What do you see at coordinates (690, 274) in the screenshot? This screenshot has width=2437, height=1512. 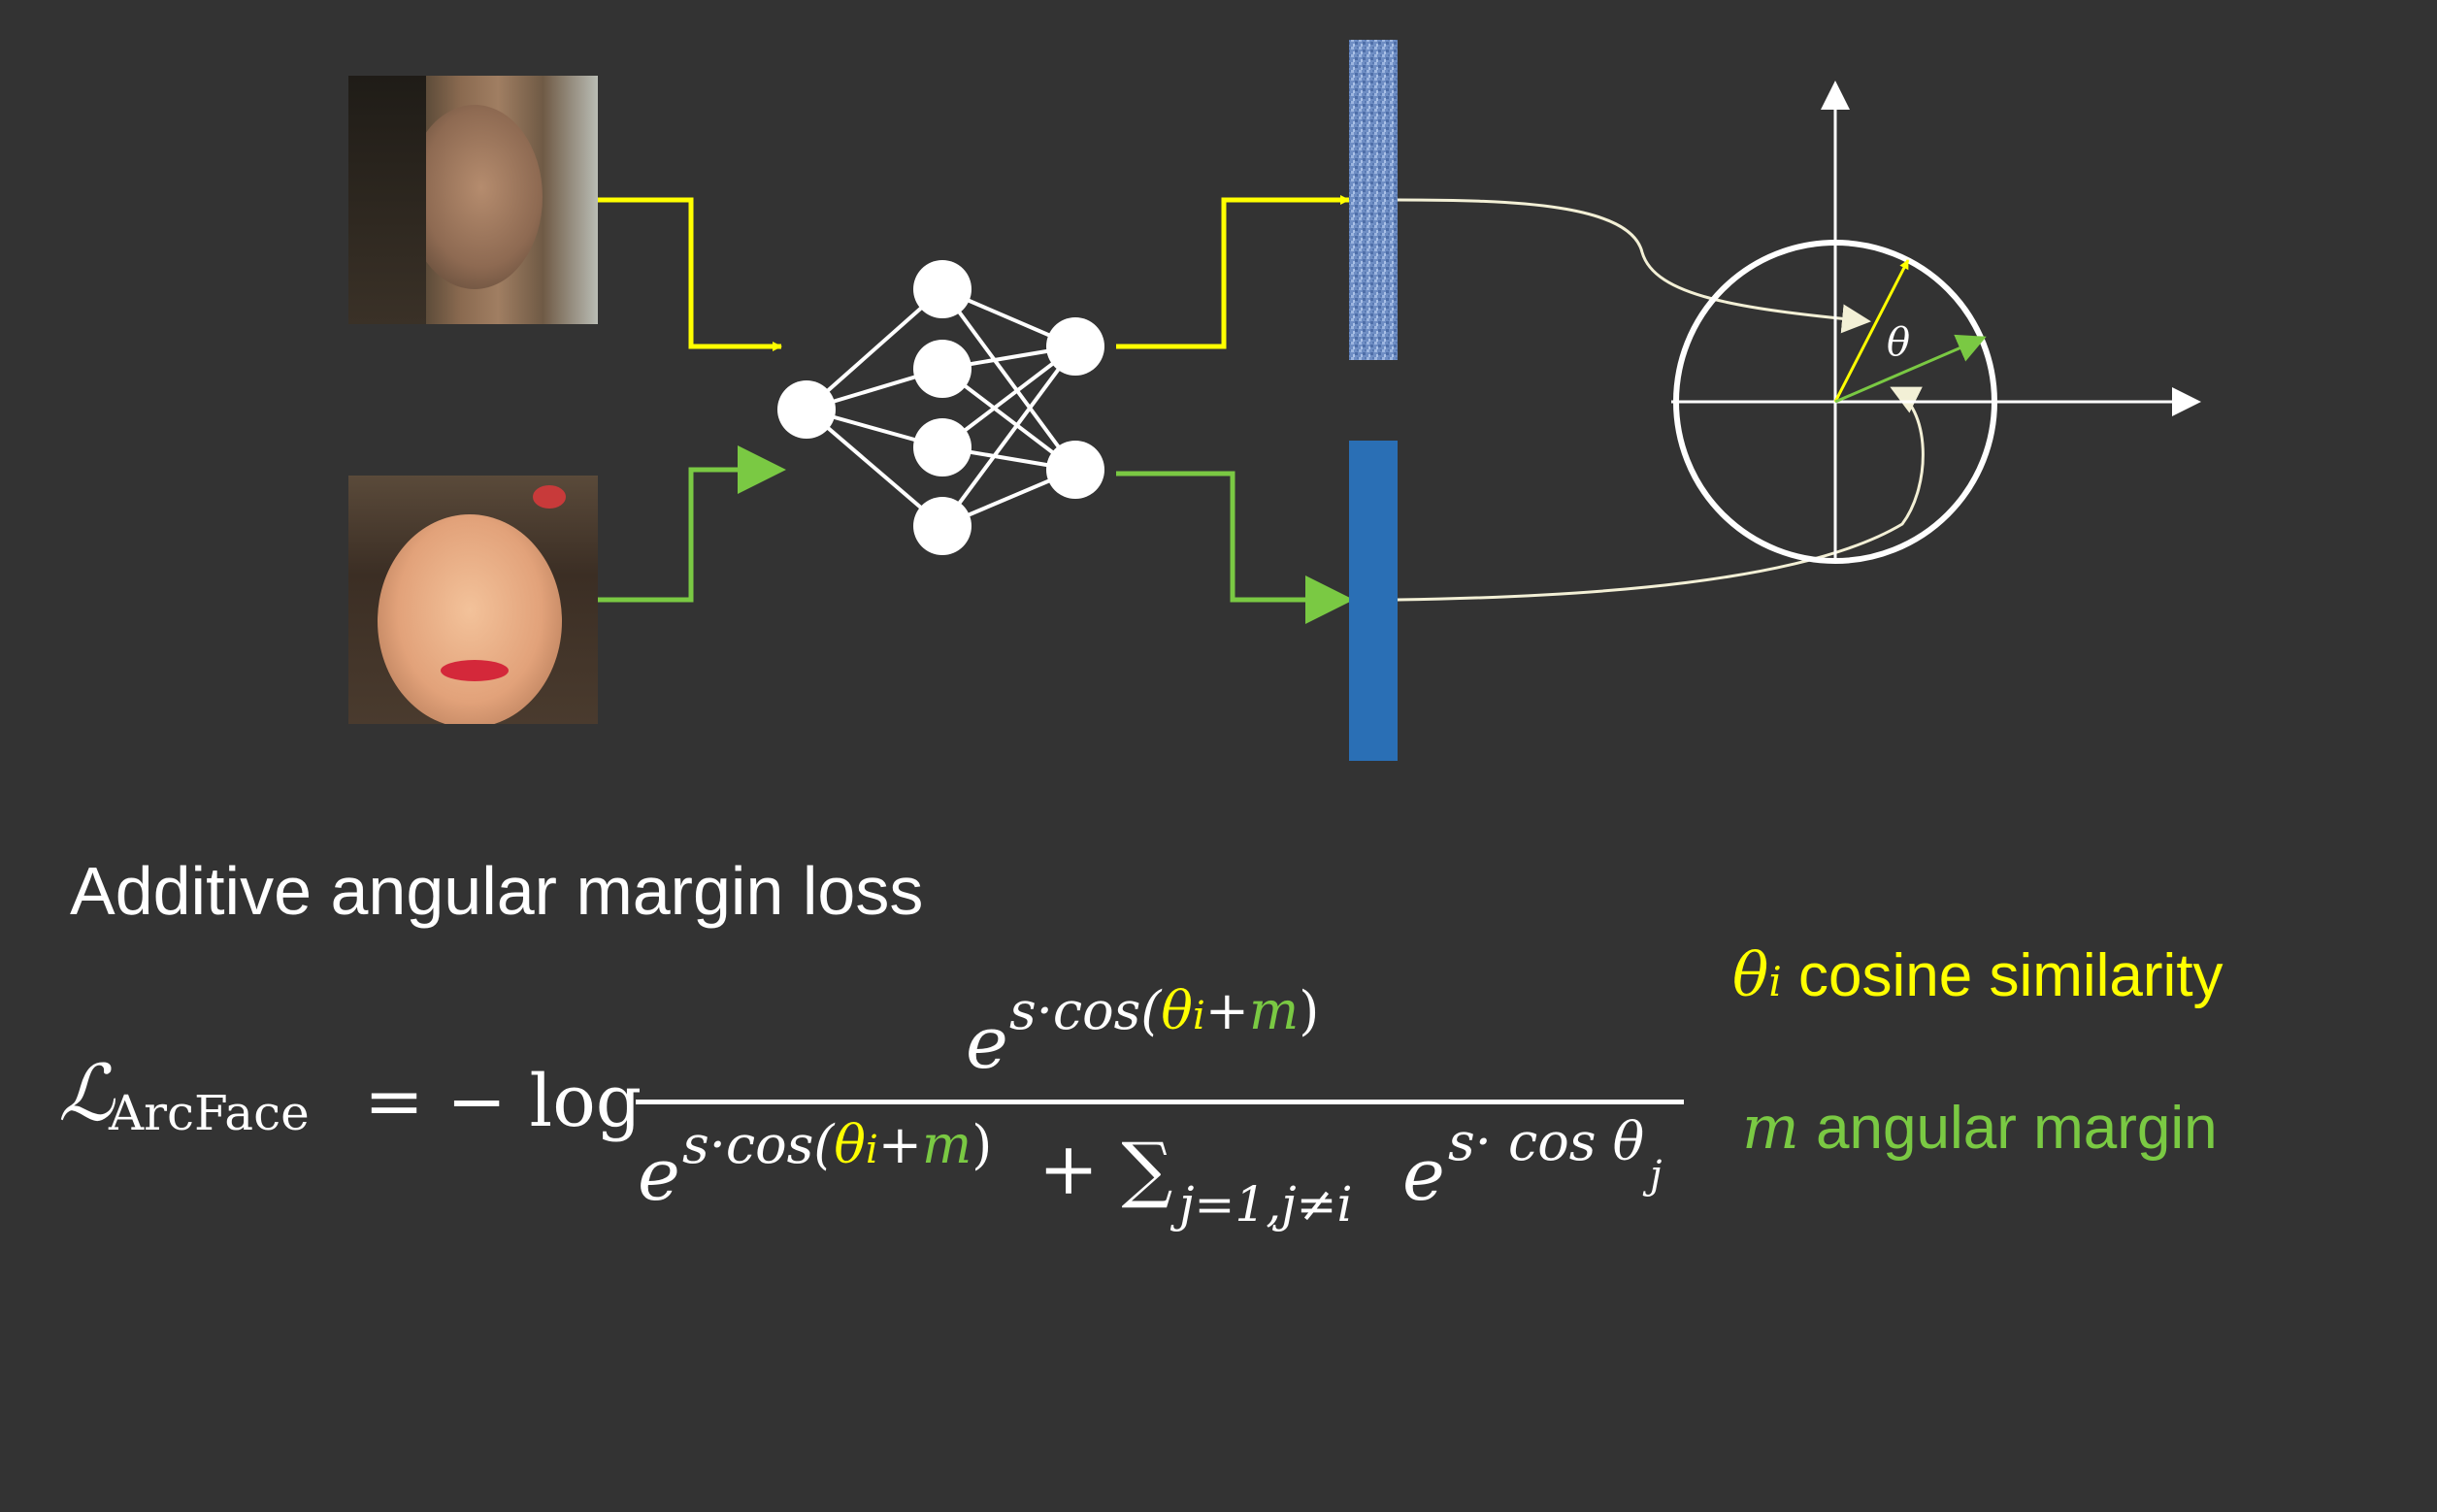 I see `input-arrow-yellow` at bounding box center [690, 274].